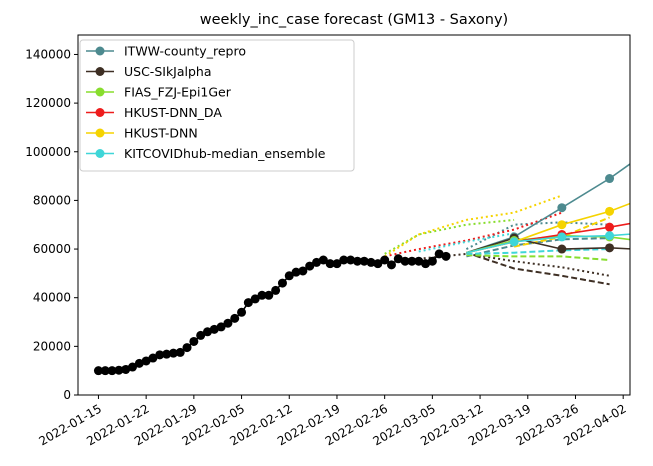 This screenshot has width=653, height=466. What do you see at coordinates (354, 20) in the screenshot?
I see `chart-title: weekly_inc_case forecast (GM13 - Saxony)` at bounding box center [354, 20].